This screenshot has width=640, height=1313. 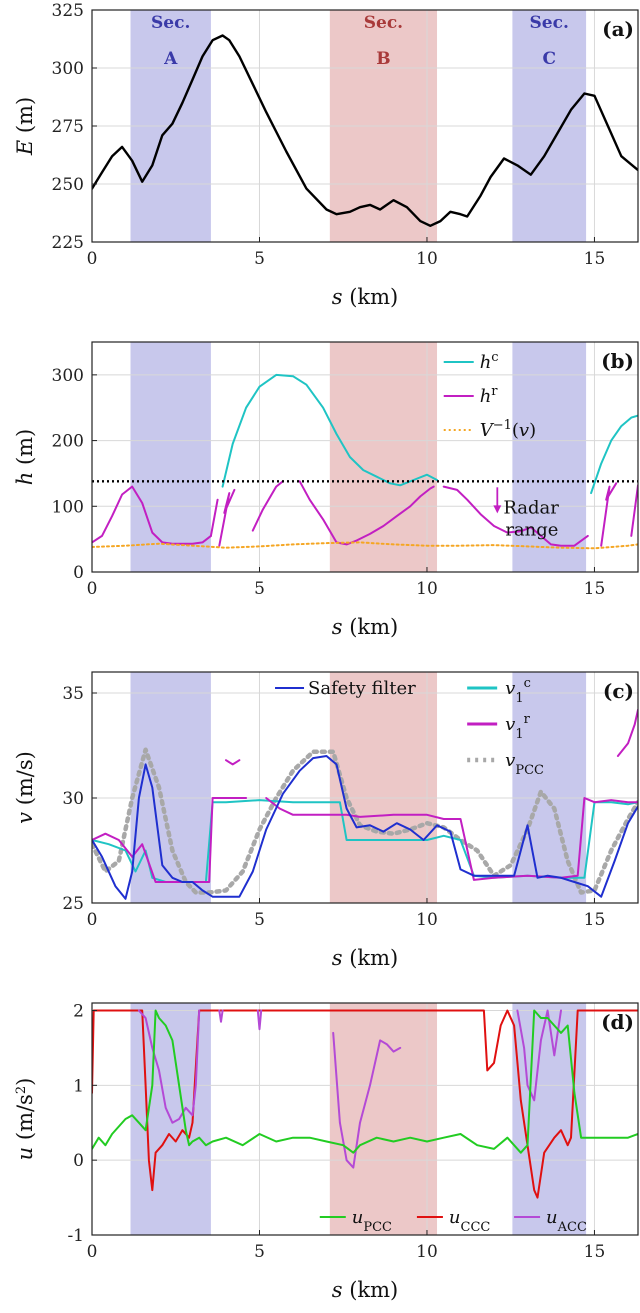 What do you see at coordinates (469, 1221) in the screenshot?
I see `legend-entry: uCCC` at bounding box center [469, 1221].